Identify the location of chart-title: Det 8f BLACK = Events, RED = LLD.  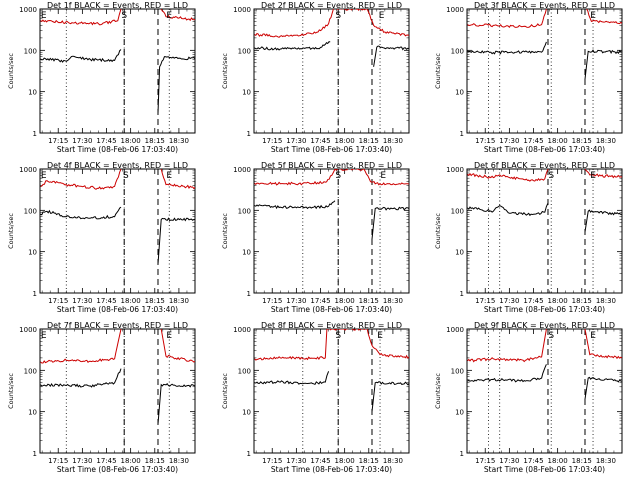
(331, 325).